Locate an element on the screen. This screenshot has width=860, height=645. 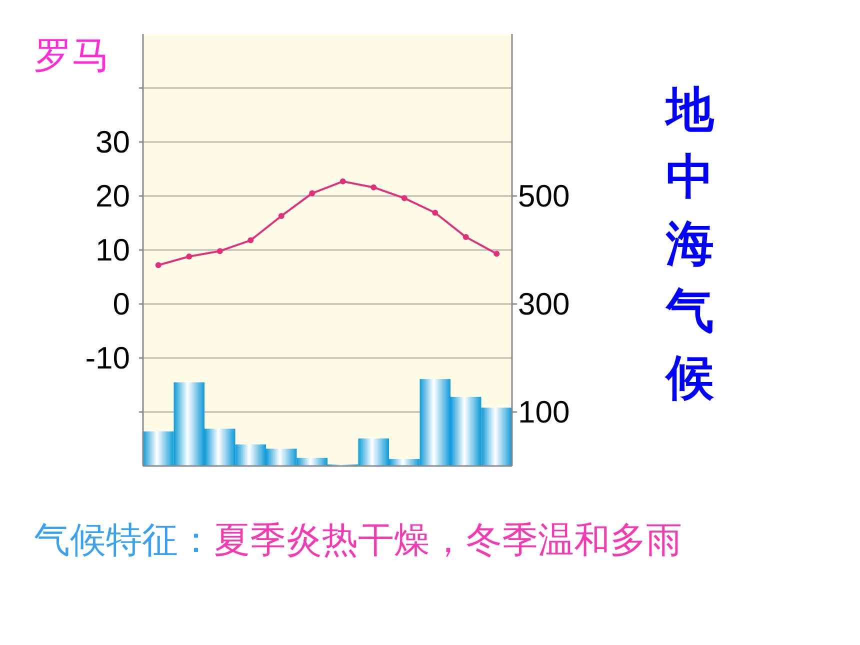
y-tick-label: 10 is located at coordinates (113, 250).